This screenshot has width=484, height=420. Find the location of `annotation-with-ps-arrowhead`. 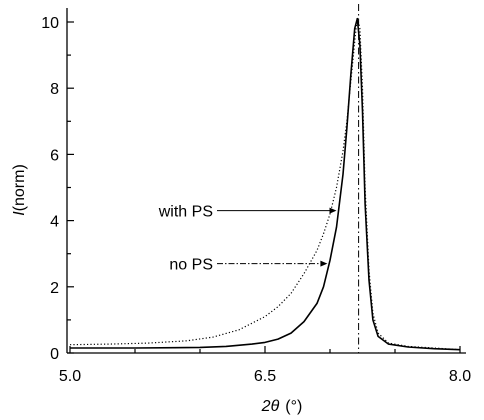

annotation-with-ps-arrowhead is located at coordinates (333, 210).